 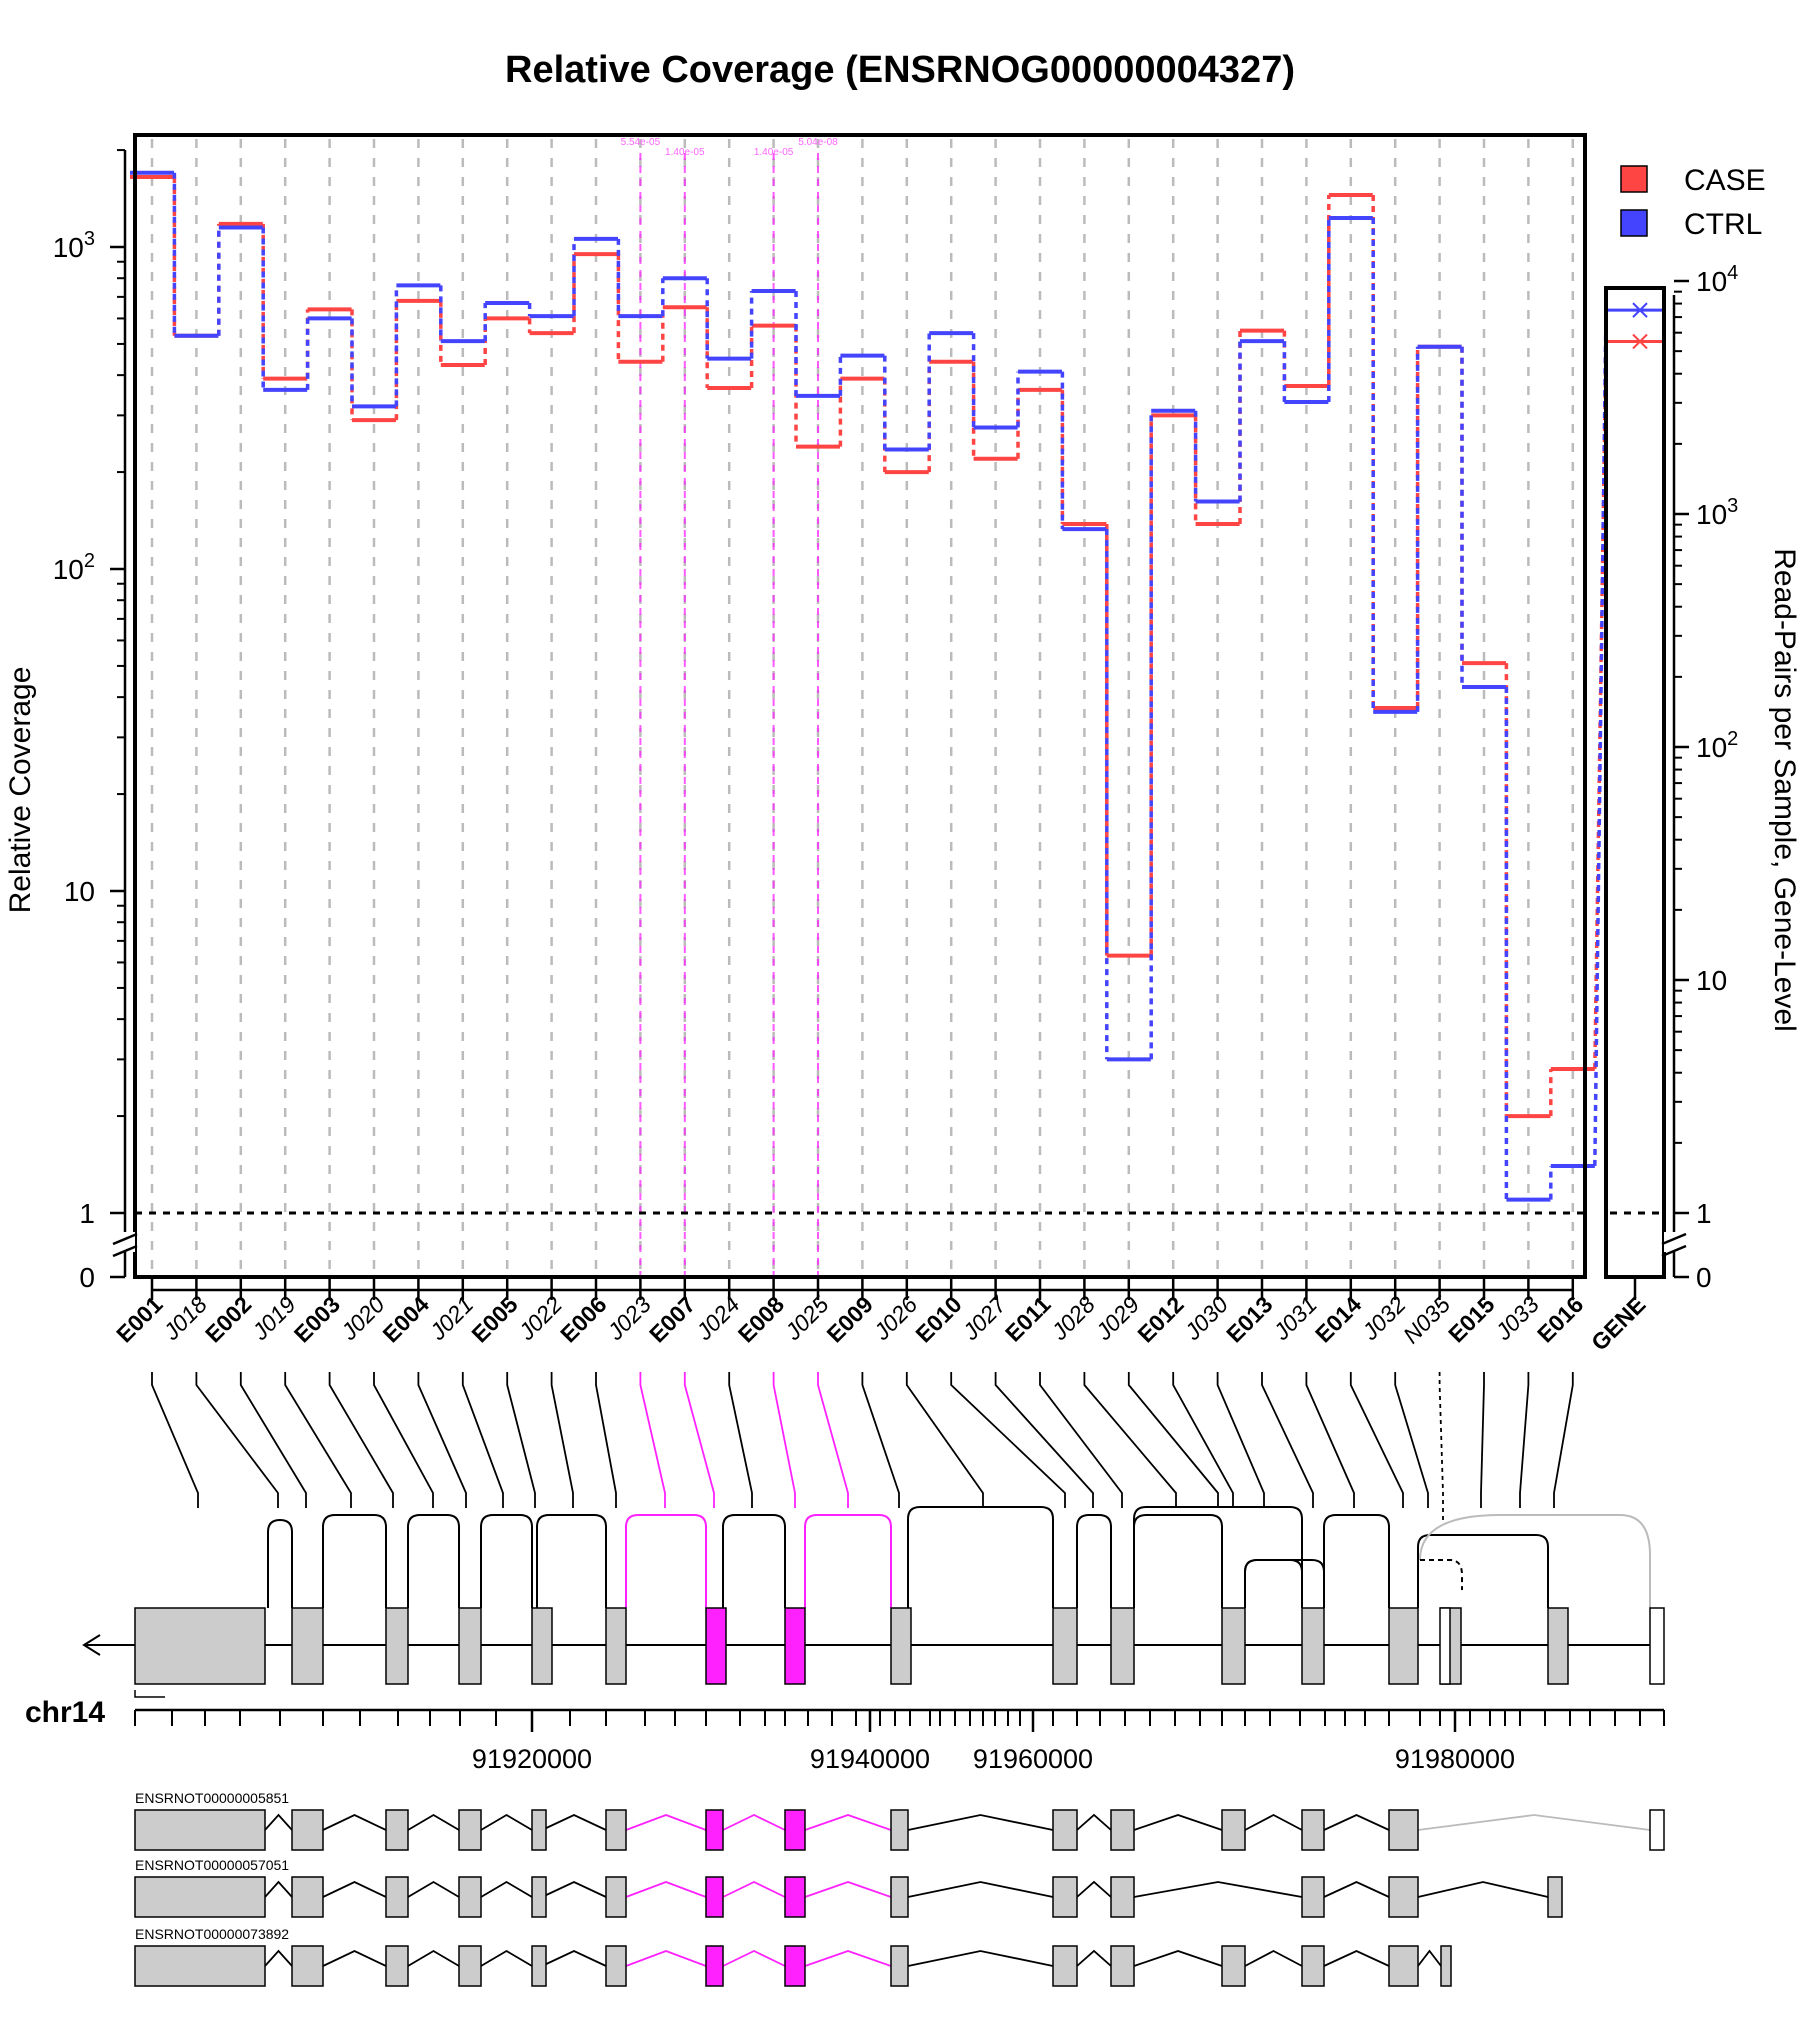 I want to click on exon-box-E004, so click(x=470, y=1646).